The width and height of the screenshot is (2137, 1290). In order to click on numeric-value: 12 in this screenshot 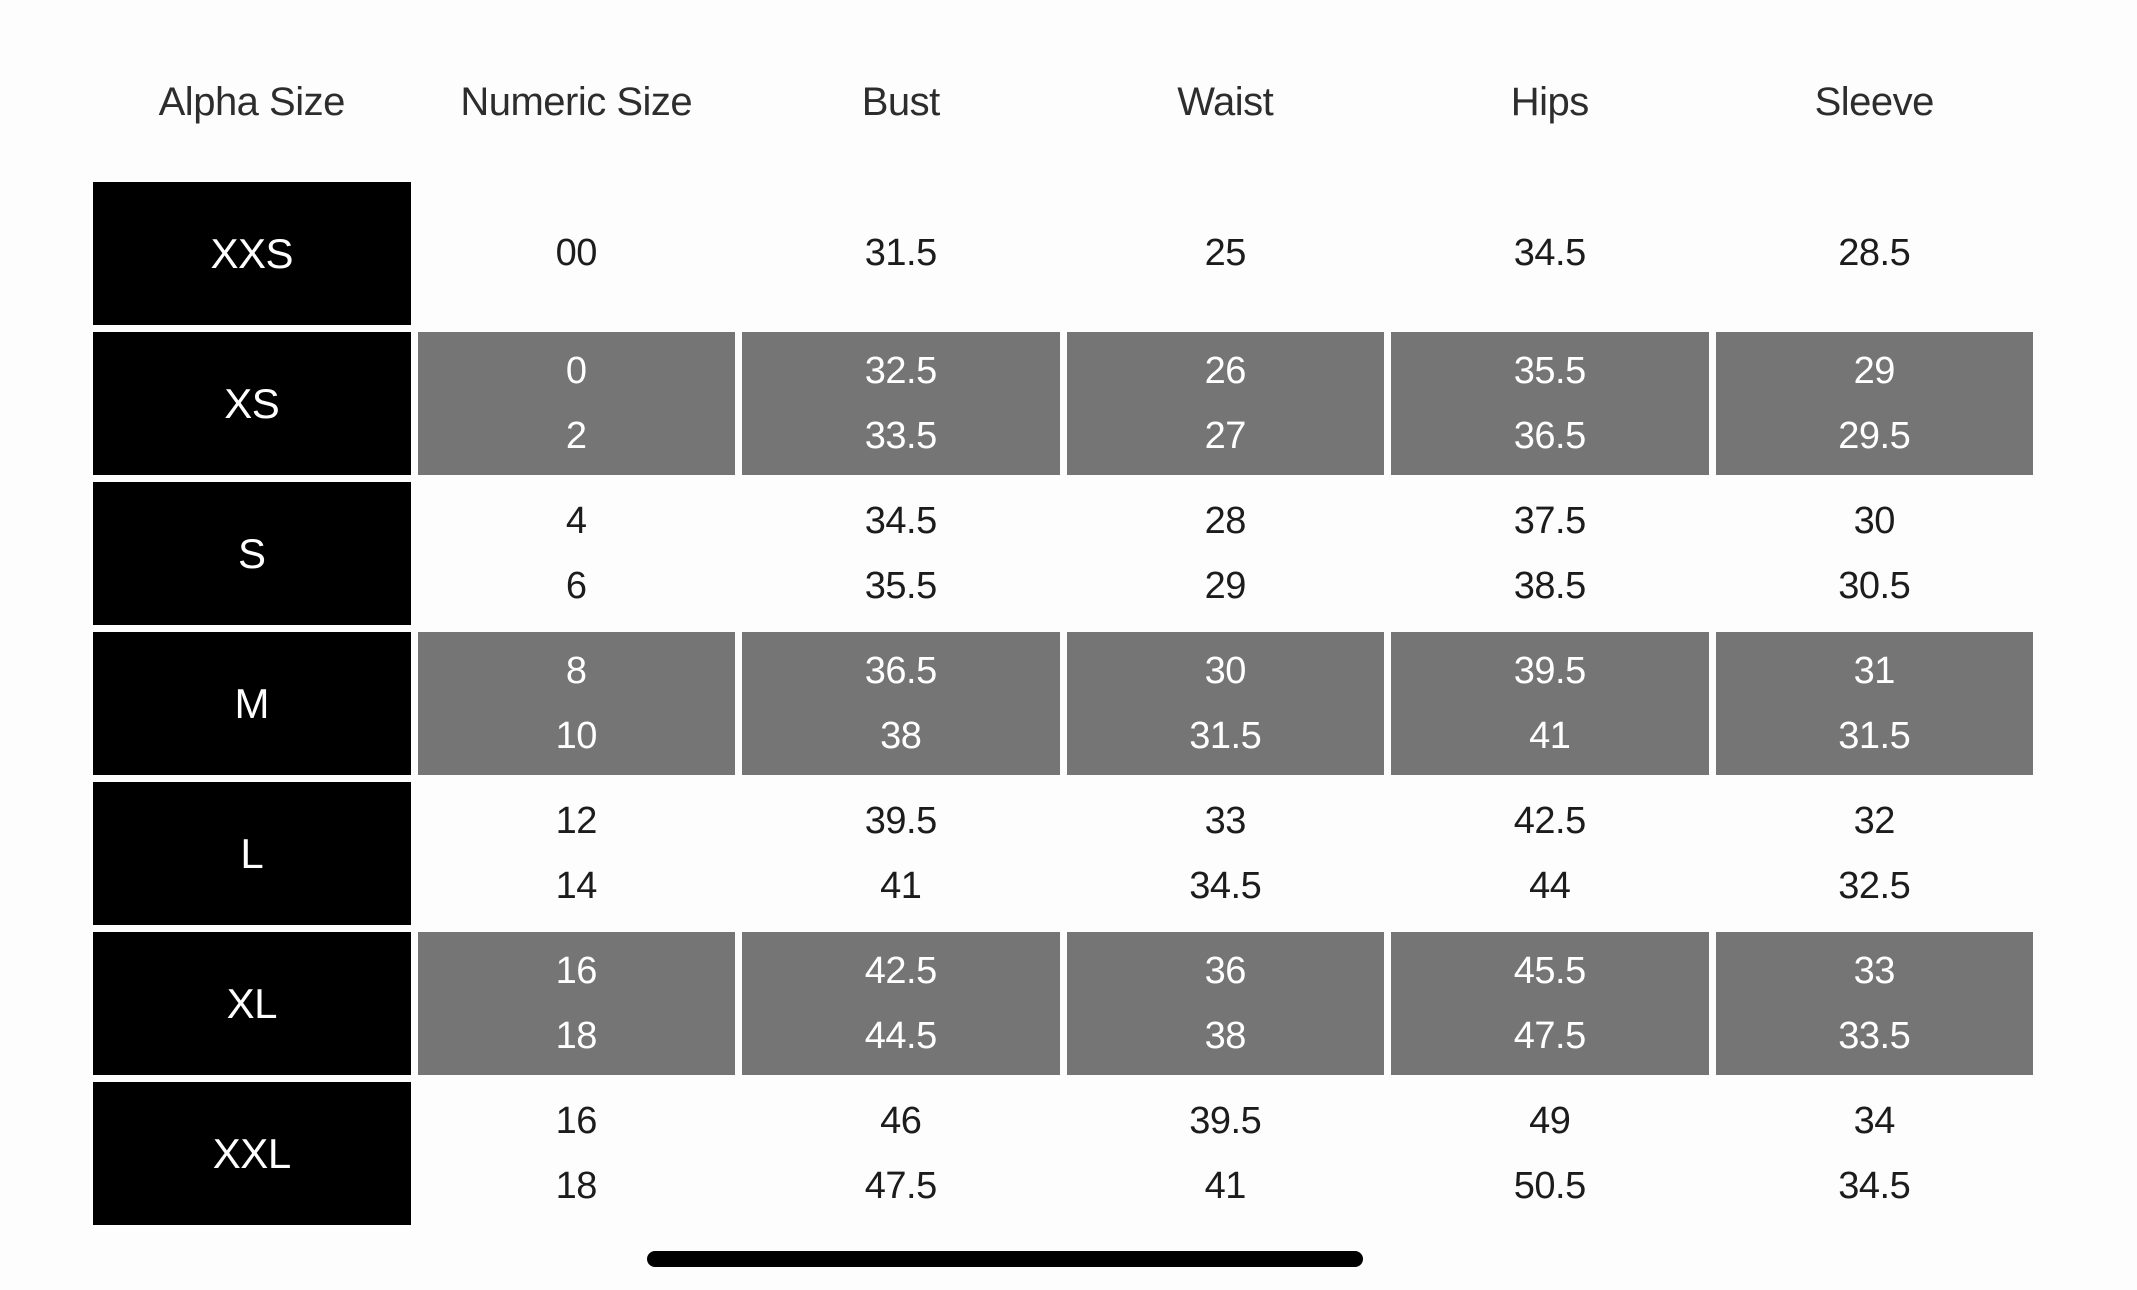, I will do `click(576, 820)`.